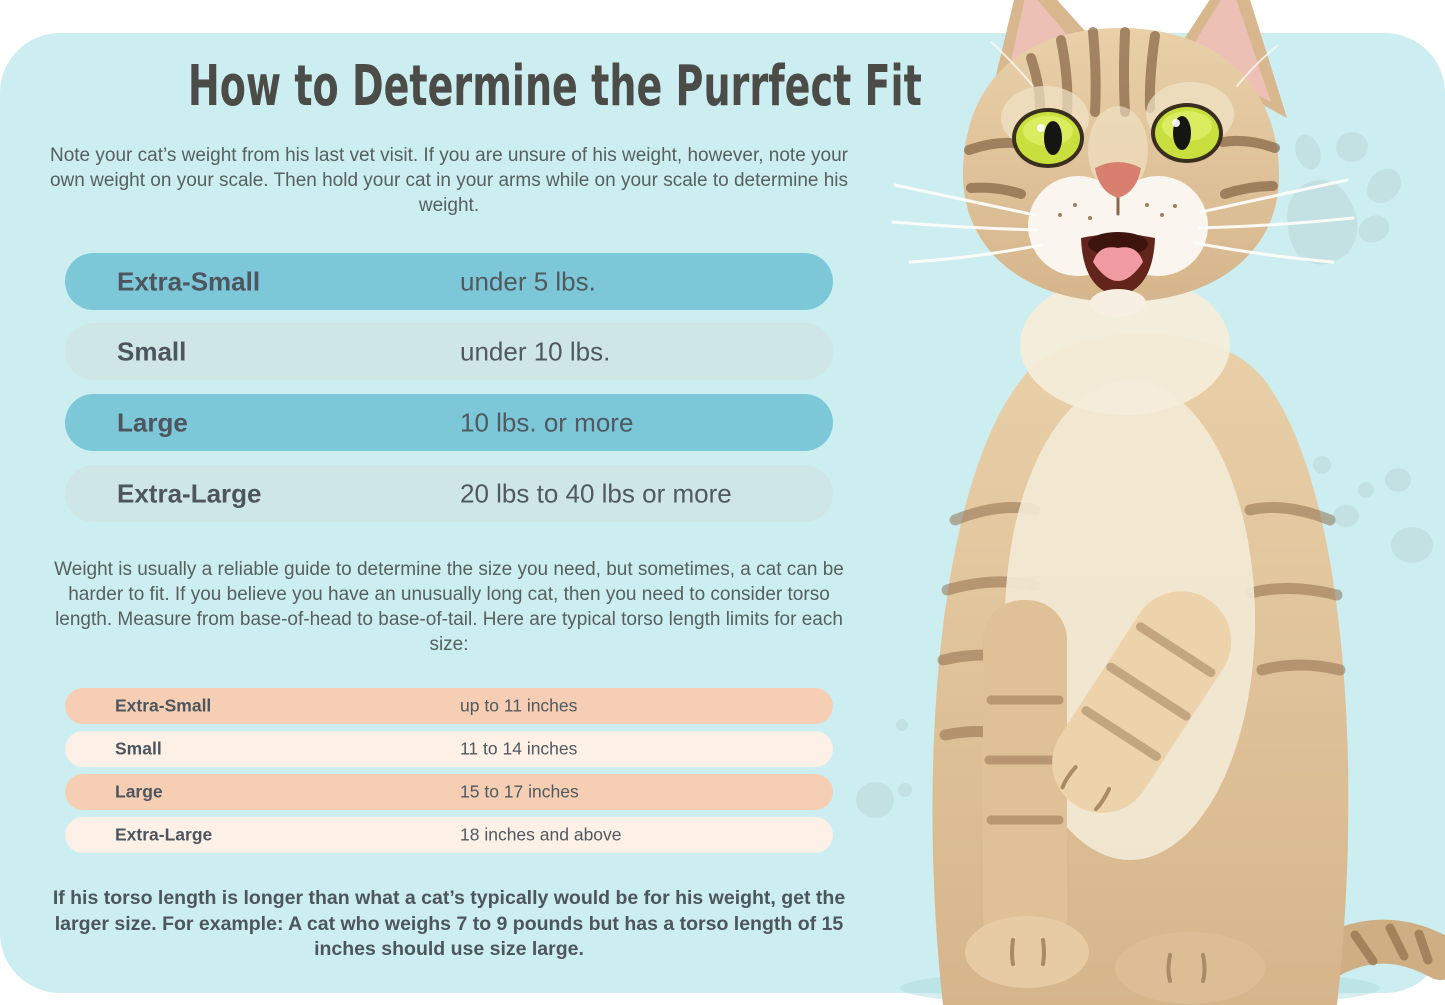  Describe the element at coordinates (519, 705) in the screenshot. I see `torso-value: up to 11 inches` at that location.